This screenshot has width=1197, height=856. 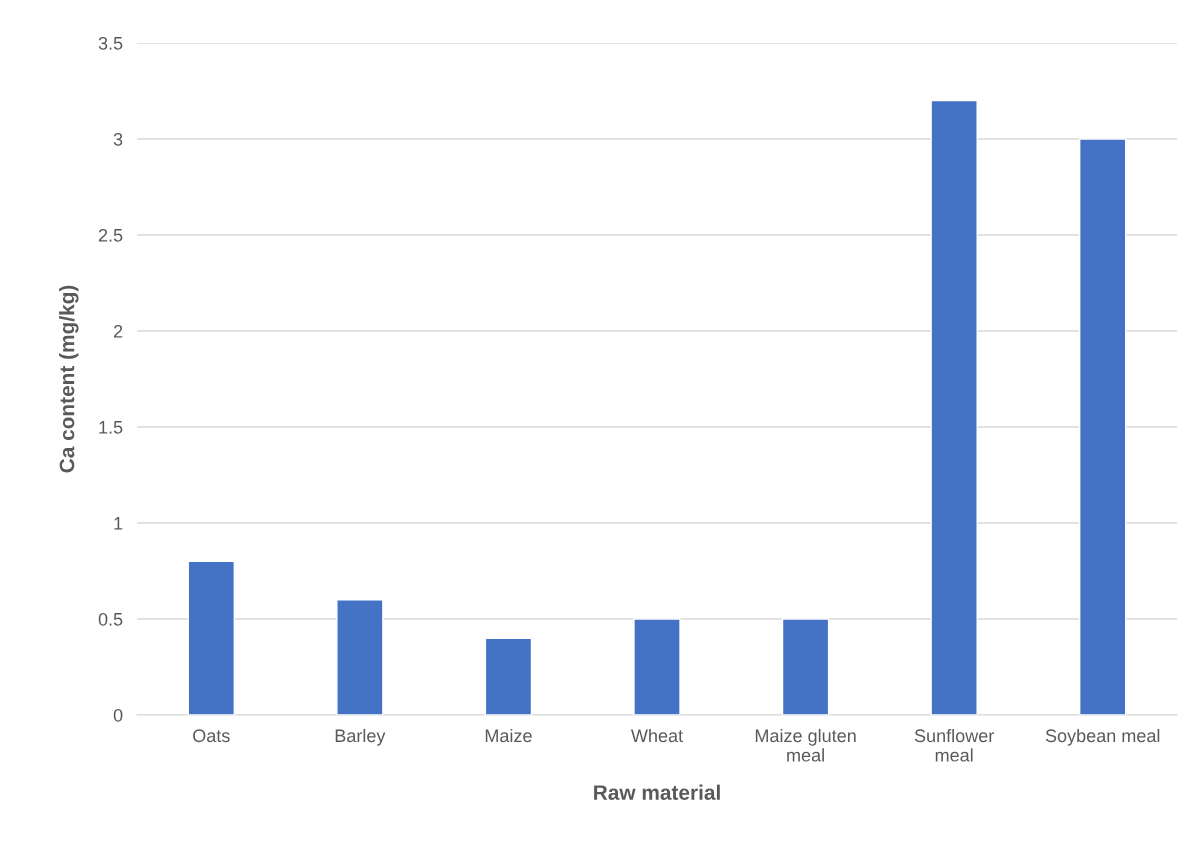 What do you see at coordinates (211, 736) in the screenshot?
I see `x-tick-label: Oats` at bounding box center [211, 736].